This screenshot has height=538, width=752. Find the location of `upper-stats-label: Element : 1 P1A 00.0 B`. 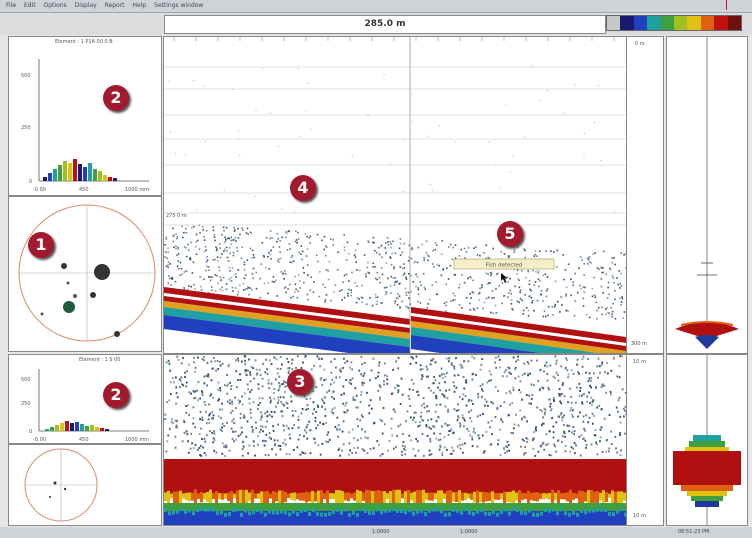

upper-stats-label: Element : 1 P1A 00.0 B is located at coordinates (84, 42).